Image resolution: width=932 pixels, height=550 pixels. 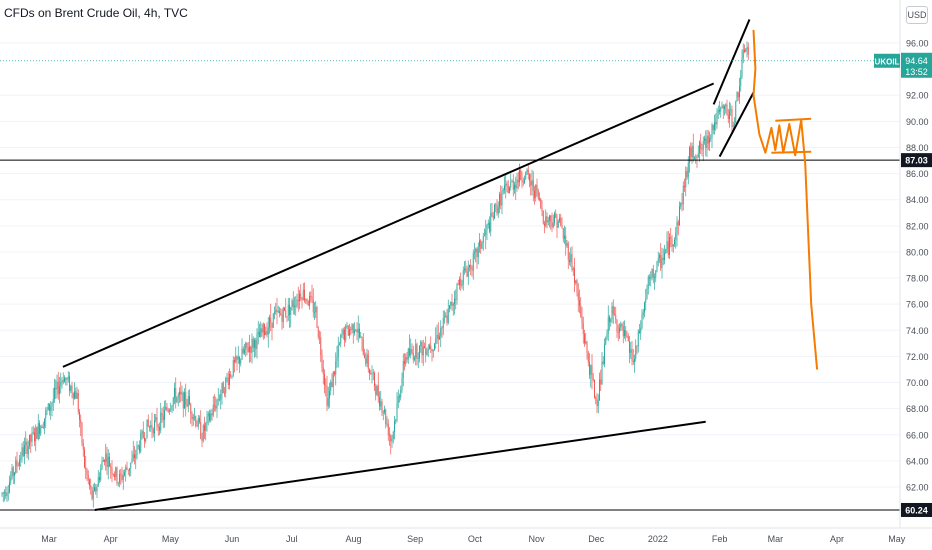 What do you see at coordinates (887, 61) in the screenshot?
I see `symbol-tag-label: UKOIL` at bounding box center [887, 61].